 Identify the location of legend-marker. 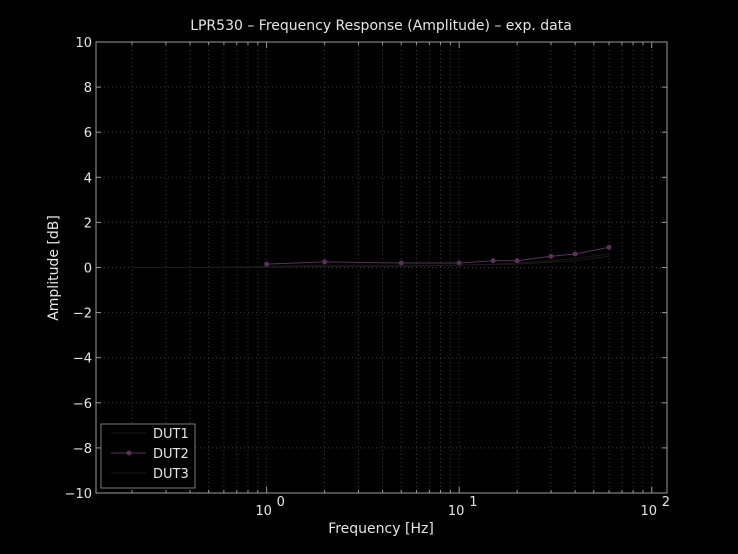
(129, 453).